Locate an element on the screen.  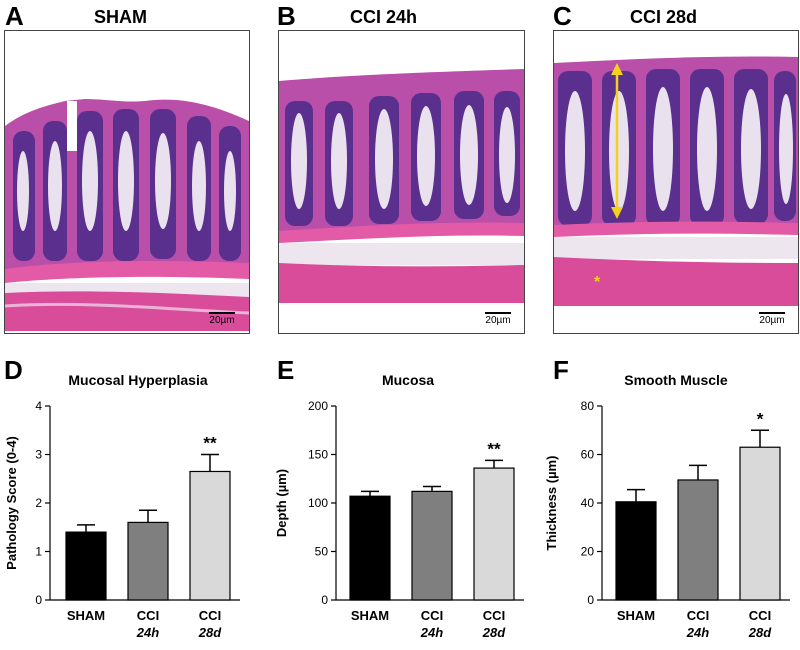
asterisk-annotation: * is located at coordinates (597, 282).